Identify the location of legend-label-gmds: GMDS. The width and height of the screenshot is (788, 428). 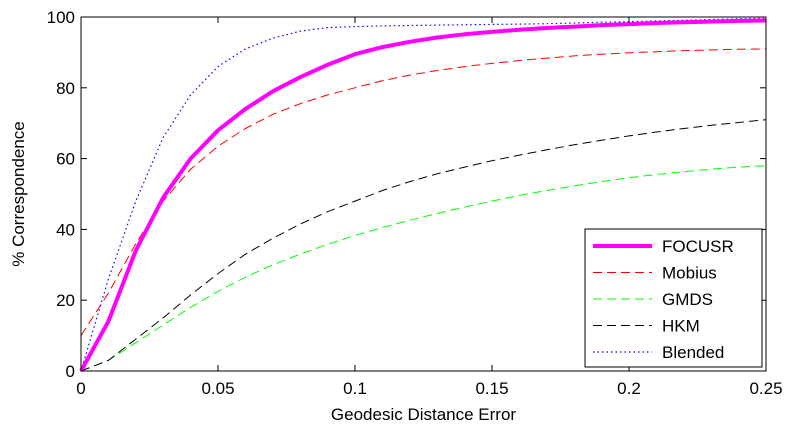
(687, 299).